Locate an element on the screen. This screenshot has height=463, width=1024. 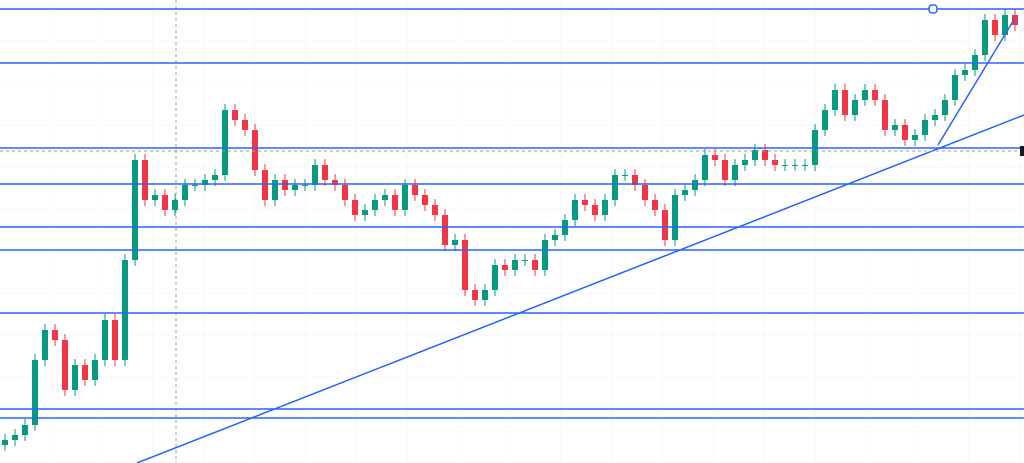
anchor-handle is located at coordinates (933, 9).